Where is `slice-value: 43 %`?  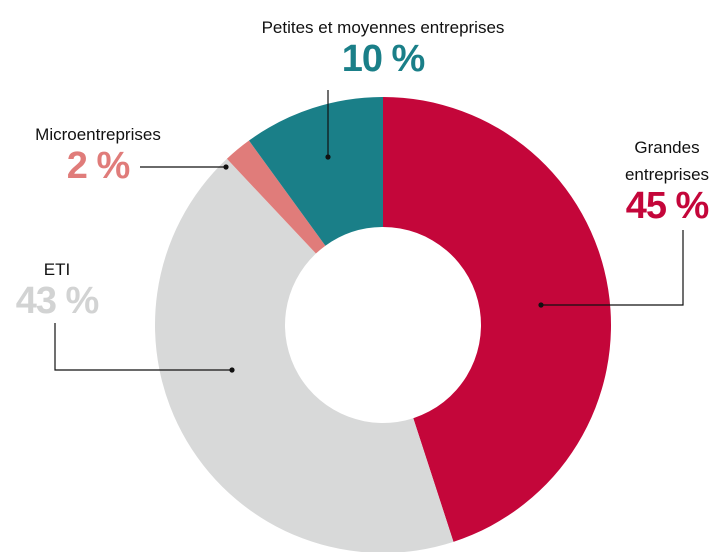
slice-value: 43 % is located at coordinates (57, 301).